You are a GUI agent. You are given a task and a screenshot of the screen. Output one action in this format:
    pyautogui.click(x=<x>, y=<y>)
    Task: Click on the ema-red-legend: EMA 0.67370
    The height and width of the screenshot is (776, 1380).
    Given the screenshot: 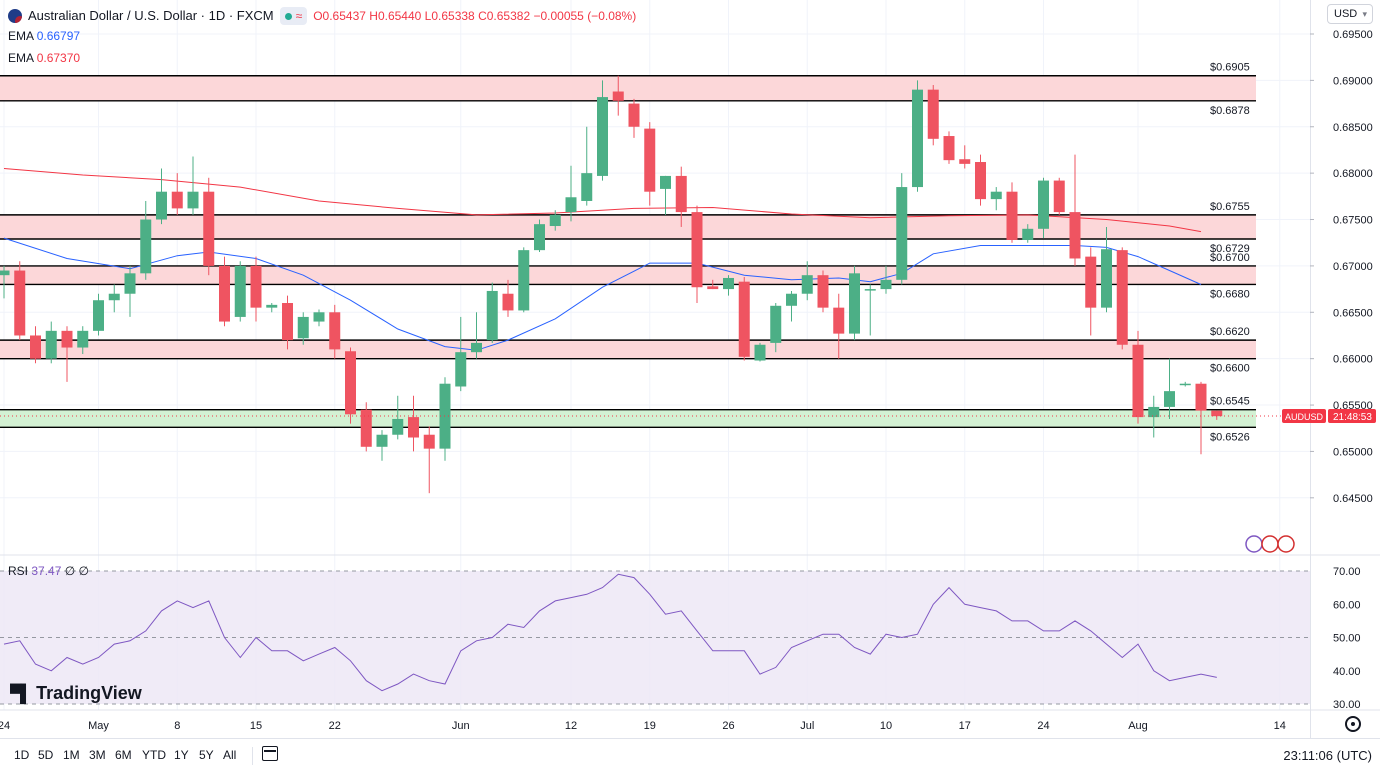 What is the action you would take?
    pyautogui.click(x=44, y=58)
    